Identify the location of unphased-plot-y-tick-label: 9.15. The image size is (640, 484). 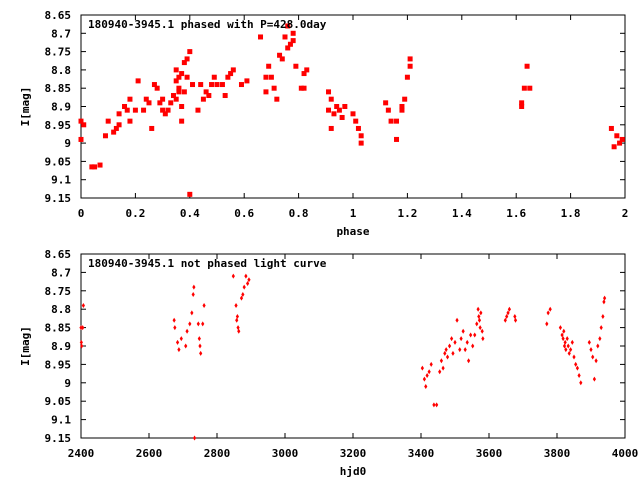
(58, 438).